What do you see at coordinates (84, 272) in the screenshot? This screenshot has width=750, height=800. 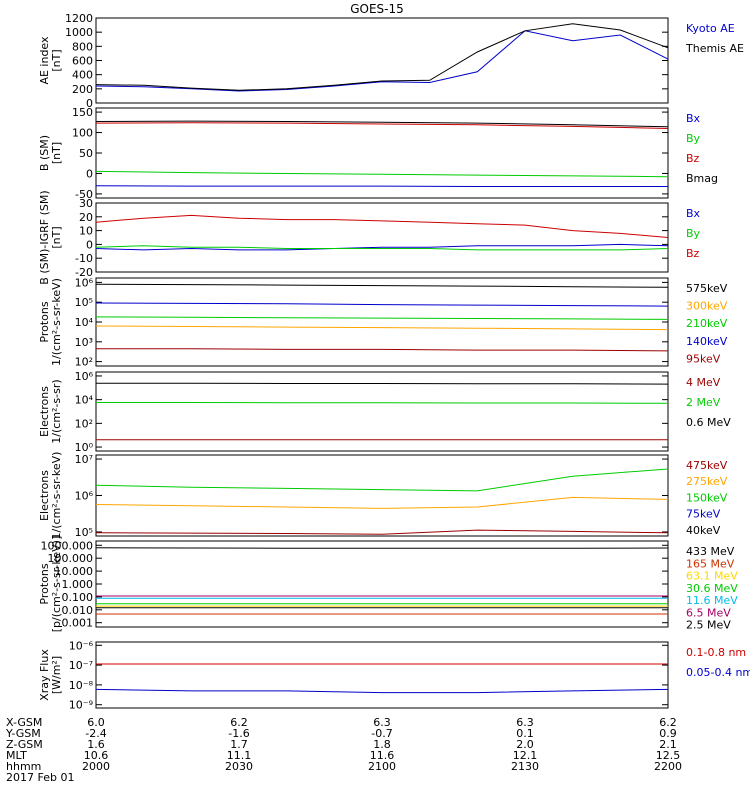 I see `y-tick-label: -20` at bounding box center [84, 272].